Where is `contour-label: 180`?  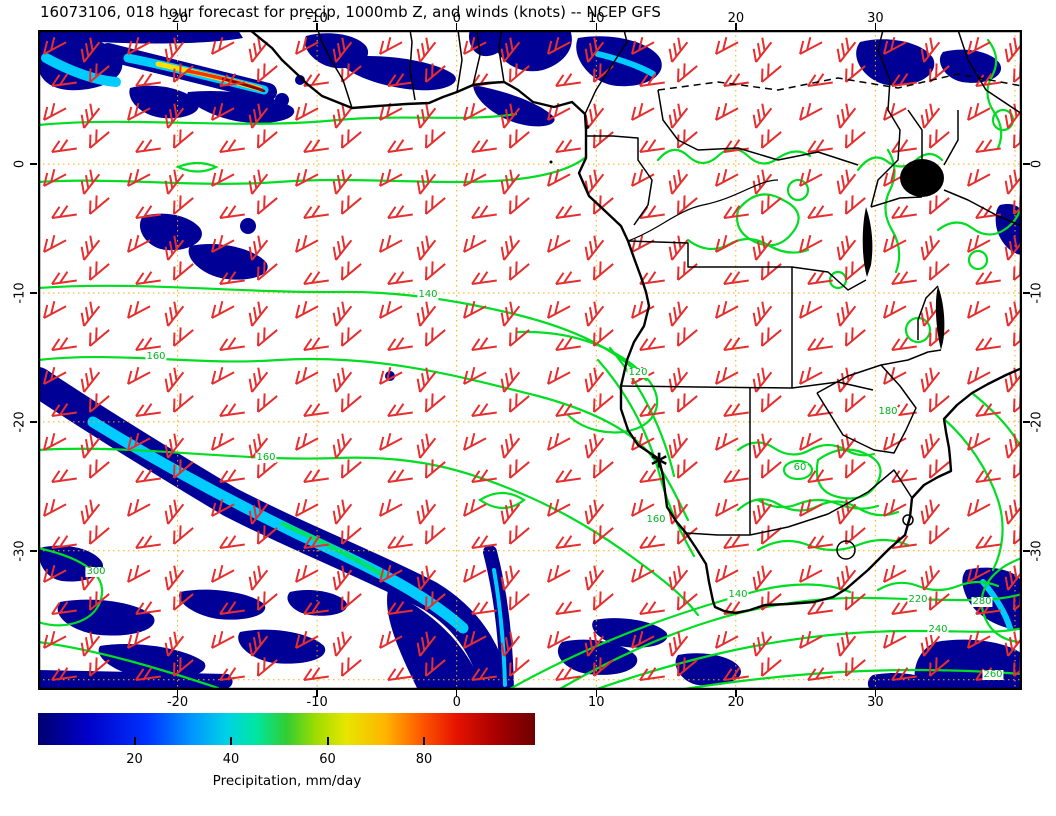 contour-label: 180 is located at coordinates (888, 411).